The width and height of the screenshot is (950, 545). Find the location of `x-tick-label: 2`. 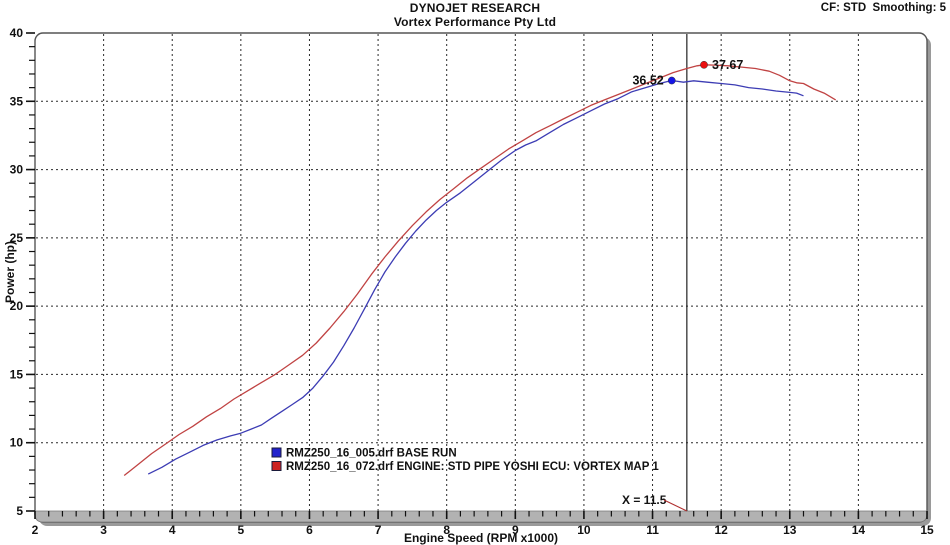

x-tick-label: 2 is located at coordinates (35, 530).